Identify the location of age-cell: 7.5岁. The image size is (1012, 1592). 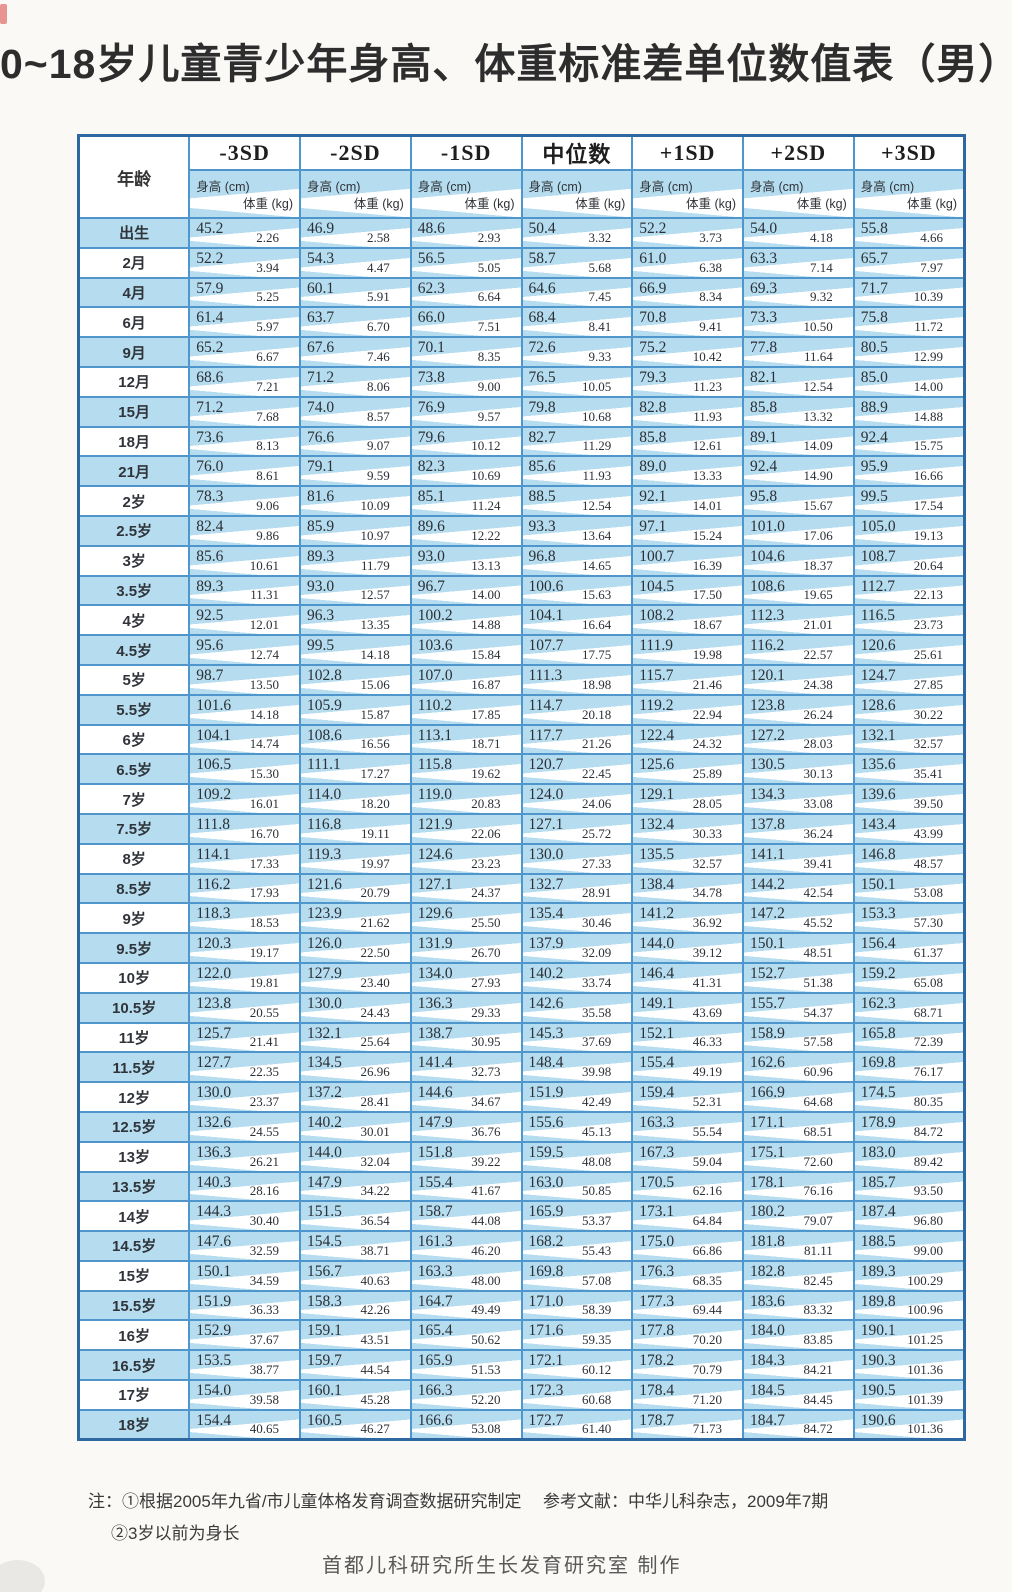
(134, 828).